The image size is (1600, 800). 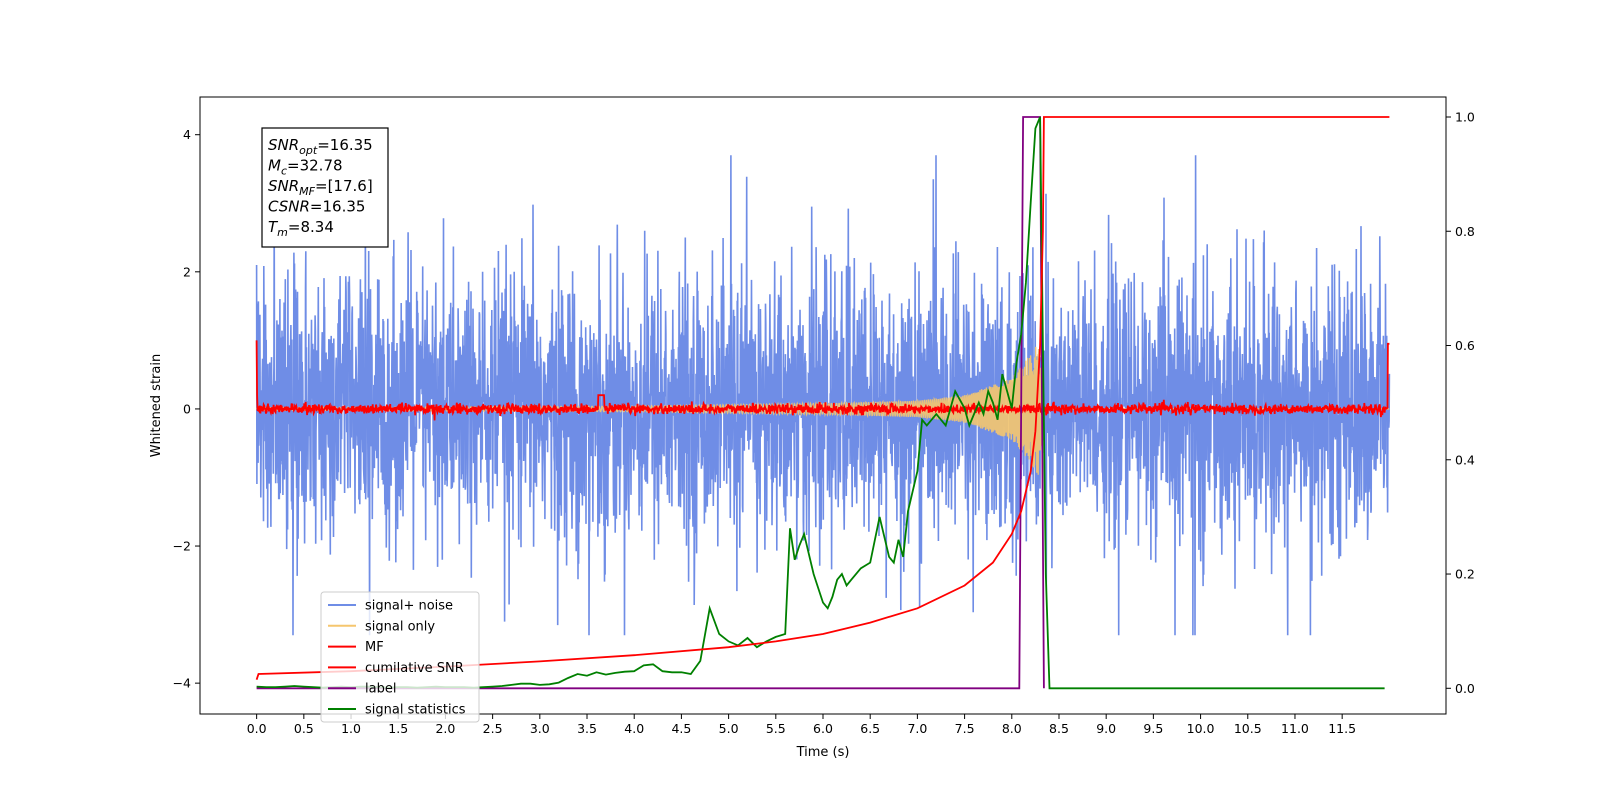 I want to click on x-tick-label: 0.5, so click(x=304, y=728).